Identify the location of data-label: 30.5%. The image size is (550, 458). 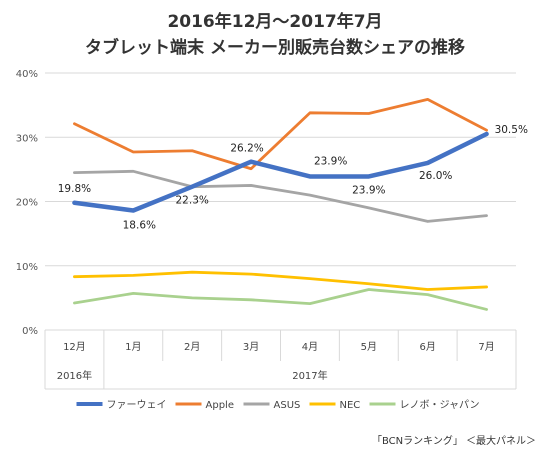
(511, 130).